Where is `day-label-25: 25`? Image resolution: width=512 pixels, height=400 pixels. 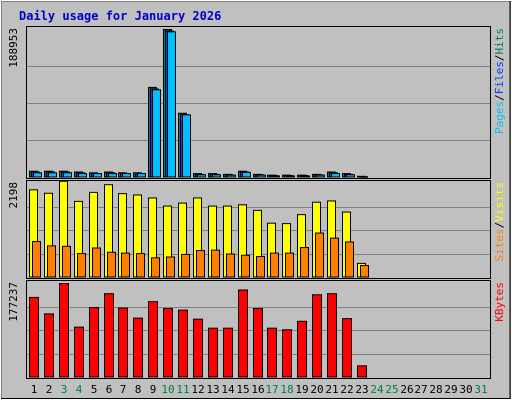
day-label-25: 25 is located at coordinates (391, 389).